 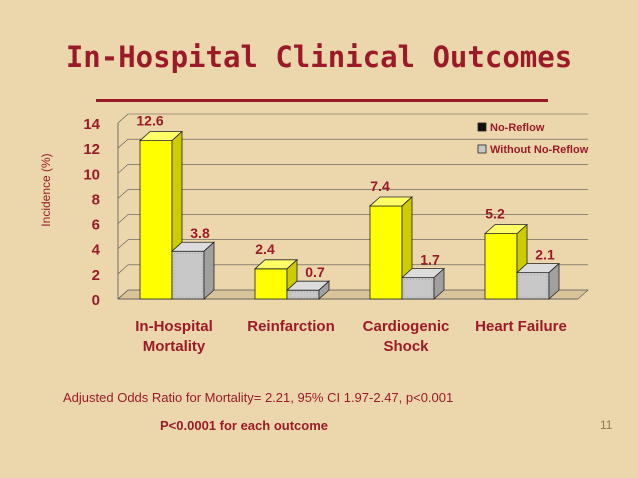 What do you see at coordinates (406, 346) in the screenshot?
I see `category-label-2-1: Shock` at bounding box center [406, 346].